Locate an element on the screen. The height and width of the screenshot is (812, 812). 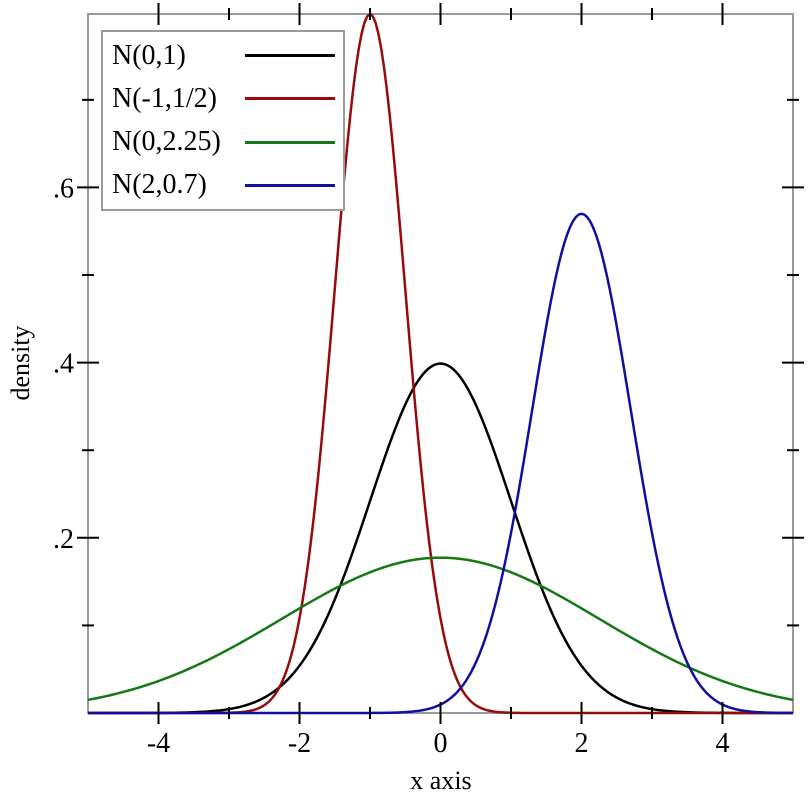
legend: N(0,1) N(-1,1/2) N(0,2.25) N(2,0.7) is located at coordinates (223, 120).